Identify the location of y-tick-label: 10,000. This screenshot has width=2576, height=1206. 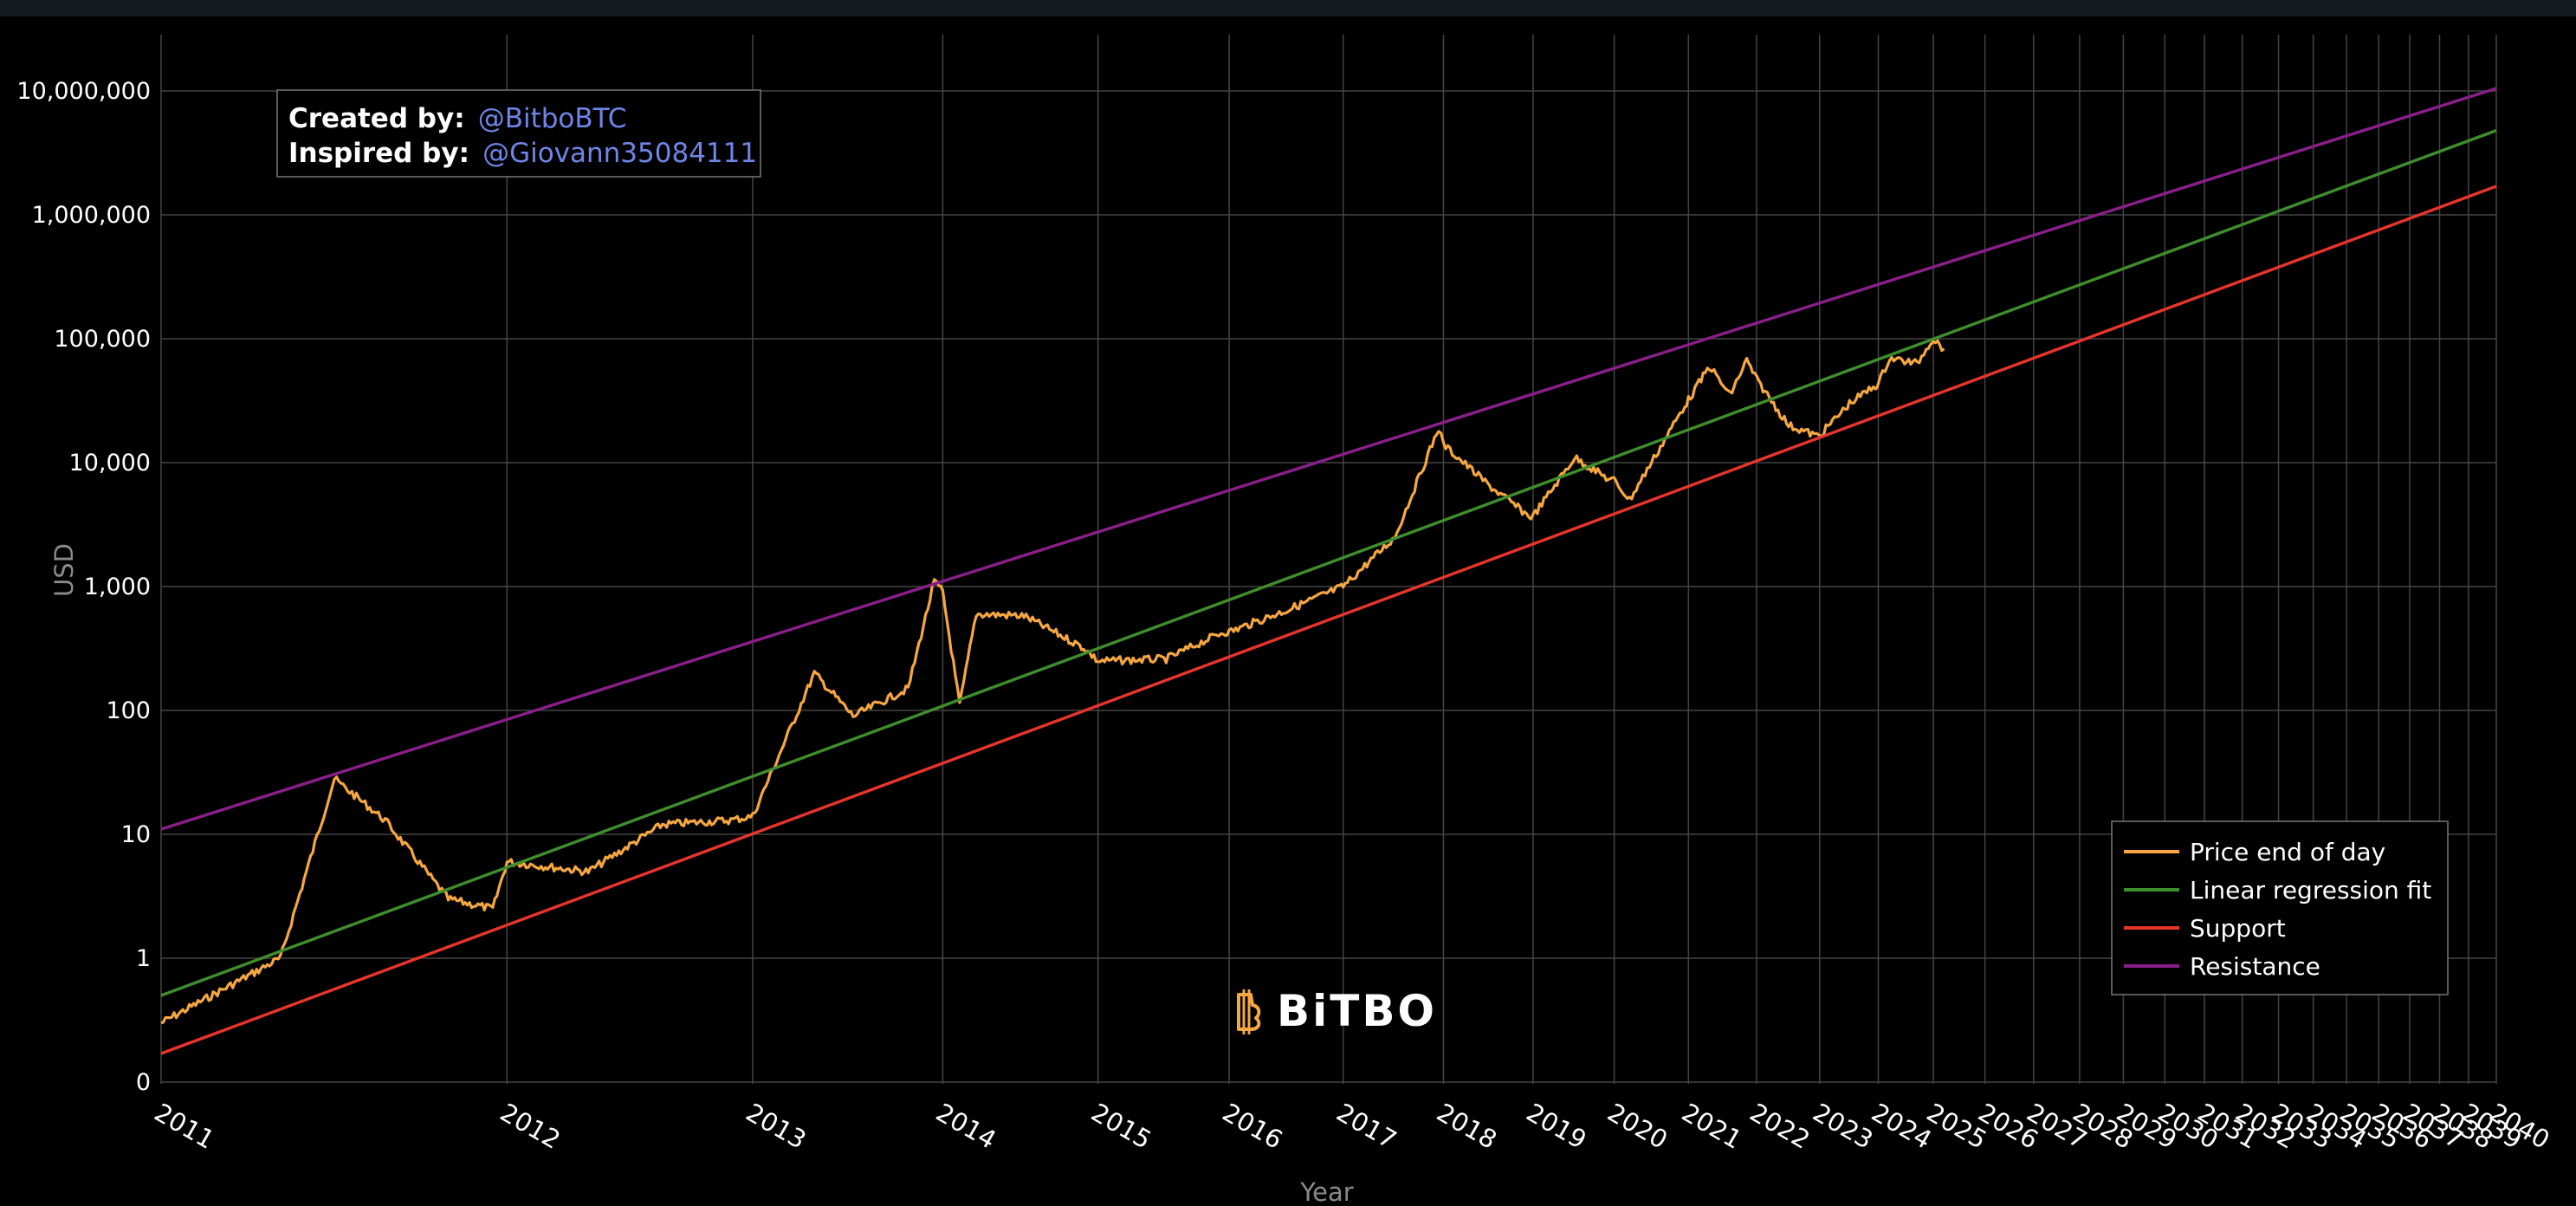
(110, 464).